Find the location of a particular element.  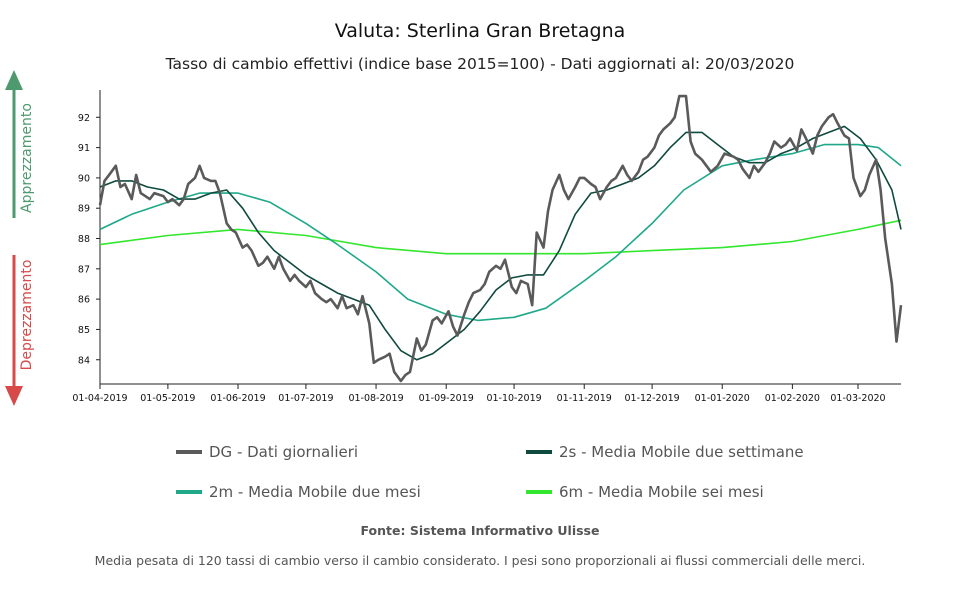

legend-label-daily: DG - Dati giornalieri is located at coordinates (284, 452).